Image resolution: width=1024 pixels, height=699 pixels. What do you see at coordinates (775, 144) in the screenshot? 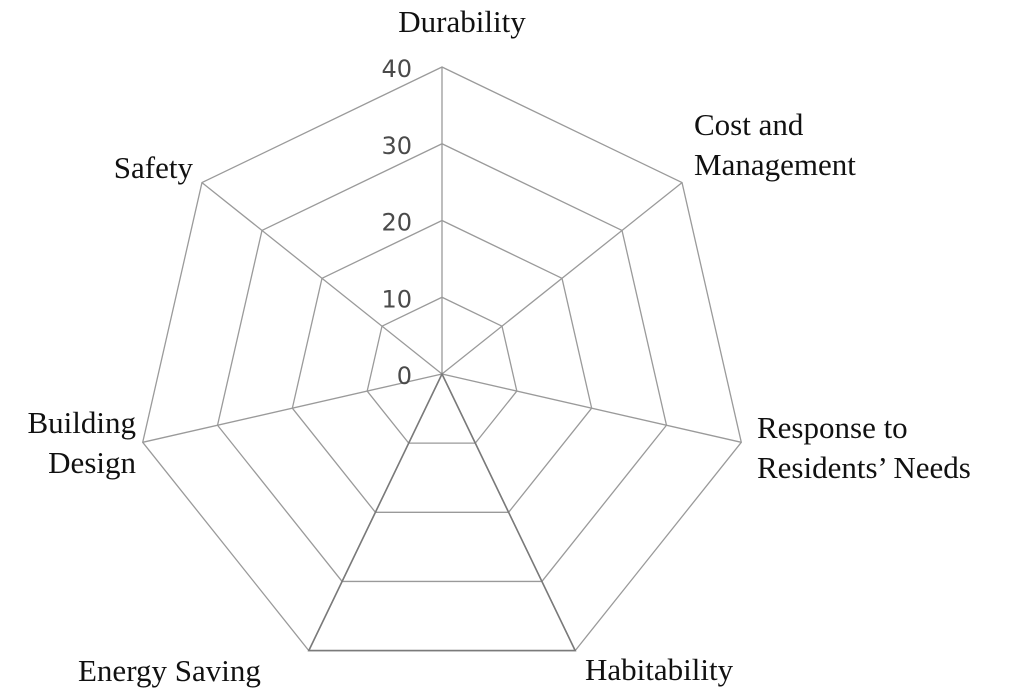
I see `axis-label: Cost and Management` at bounding box center [775, 144].